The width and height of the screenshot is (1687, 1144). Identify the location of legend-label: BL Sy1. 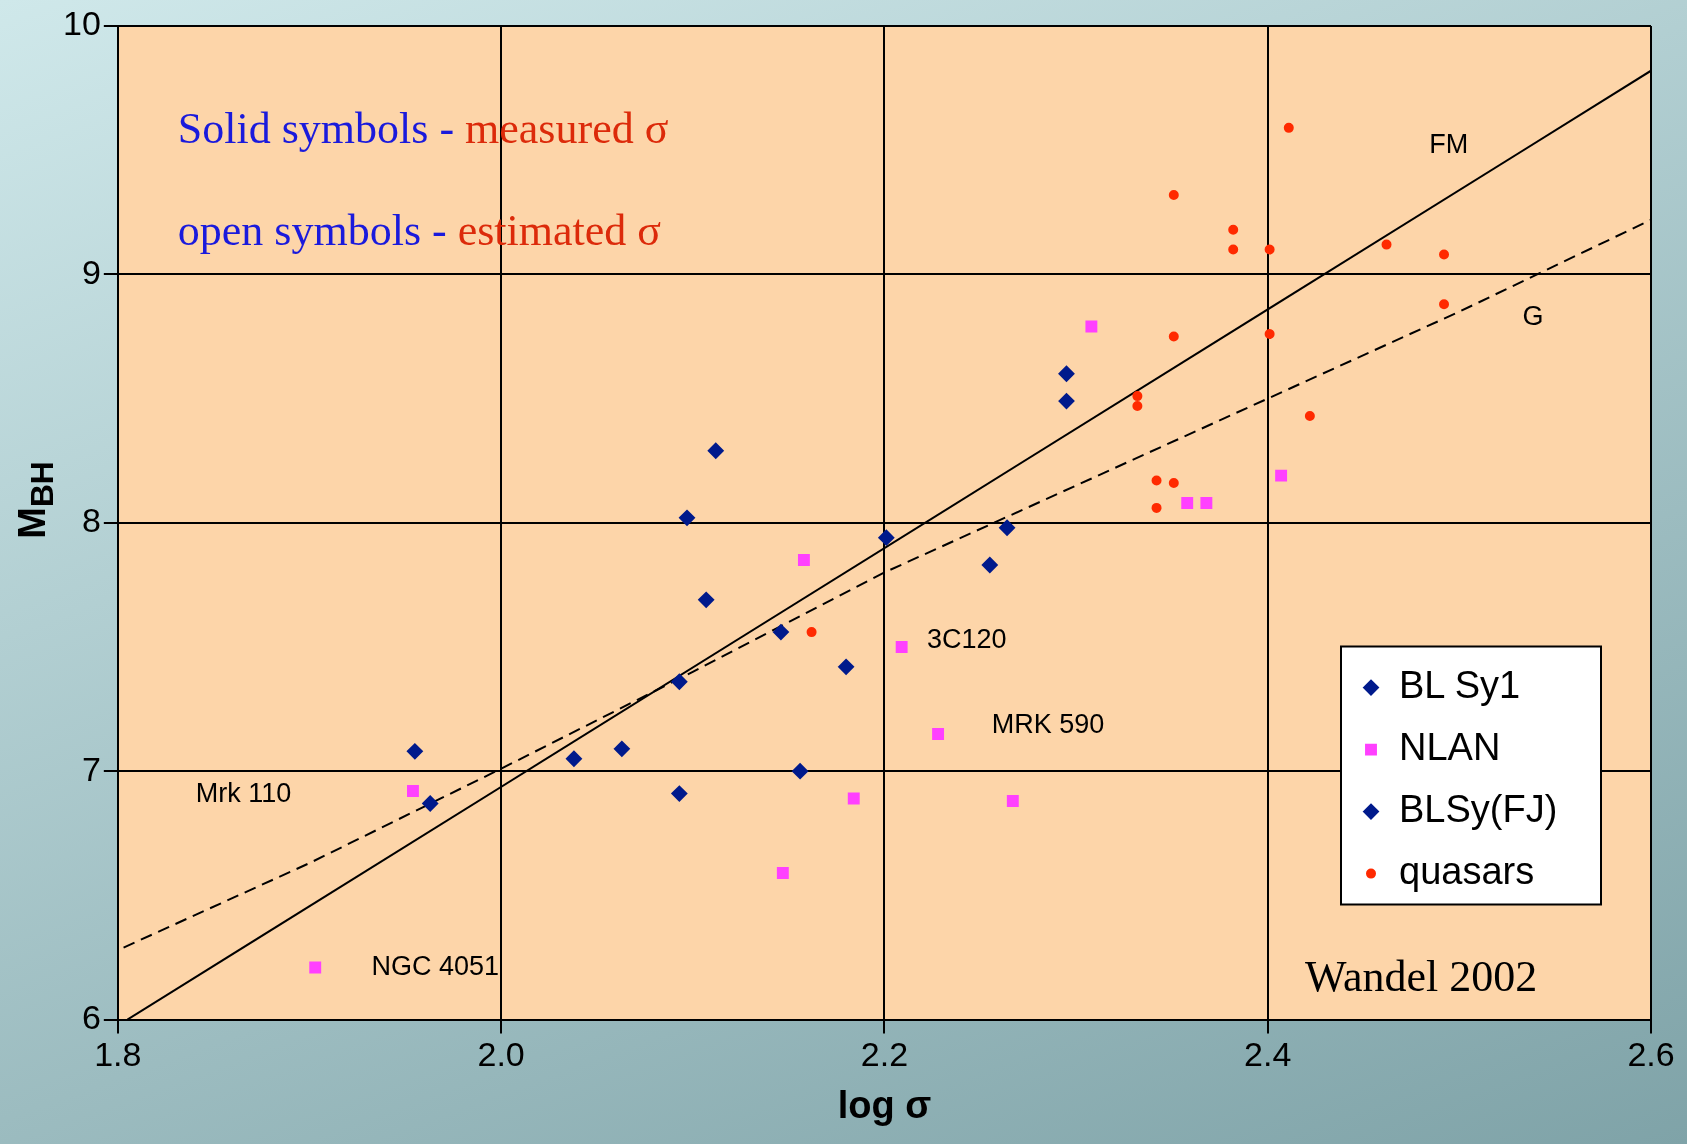
(1460, 685).